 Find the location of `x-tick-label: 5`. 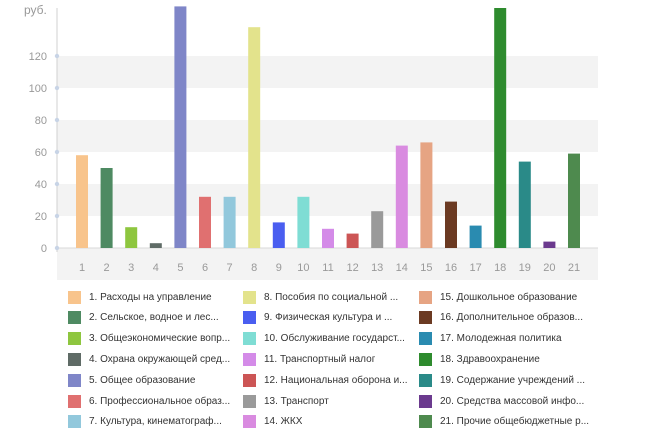

x-tick-label: 5 is located at coordinates (180, 268).